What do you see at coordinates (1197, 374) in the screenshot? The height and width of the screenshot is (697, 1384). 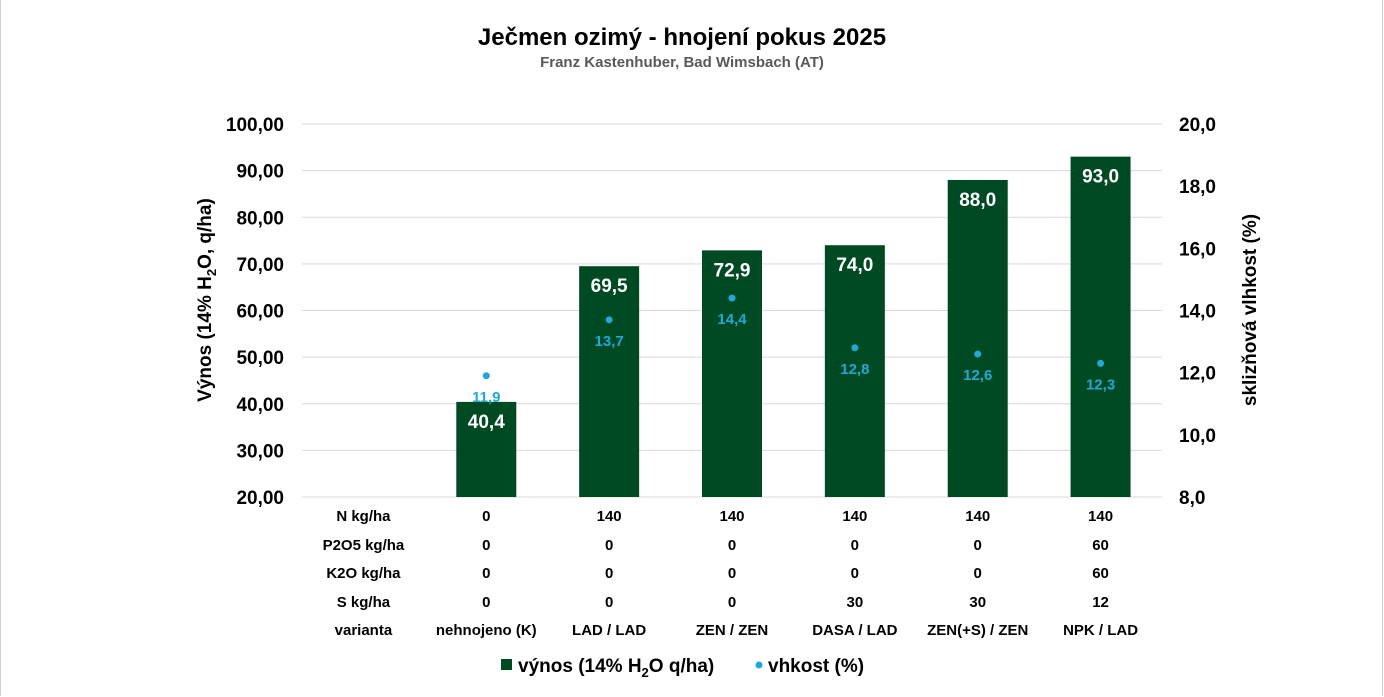 I see `right-axis-tick-label: 12,0` at bounding box center [1197, 374].